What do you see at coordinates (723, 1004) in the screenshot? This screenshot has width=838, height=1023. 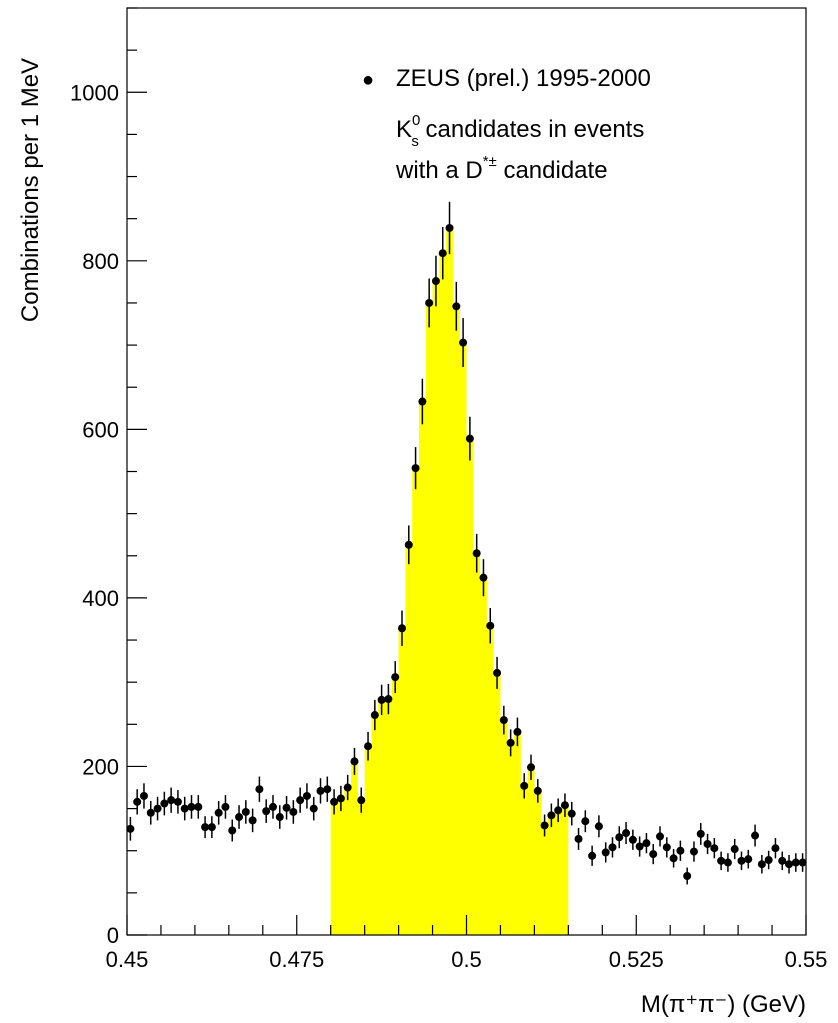 I see `x-axis-label: M(π⁺π⁻) (GeV)` at bounding box center [723, 1004].